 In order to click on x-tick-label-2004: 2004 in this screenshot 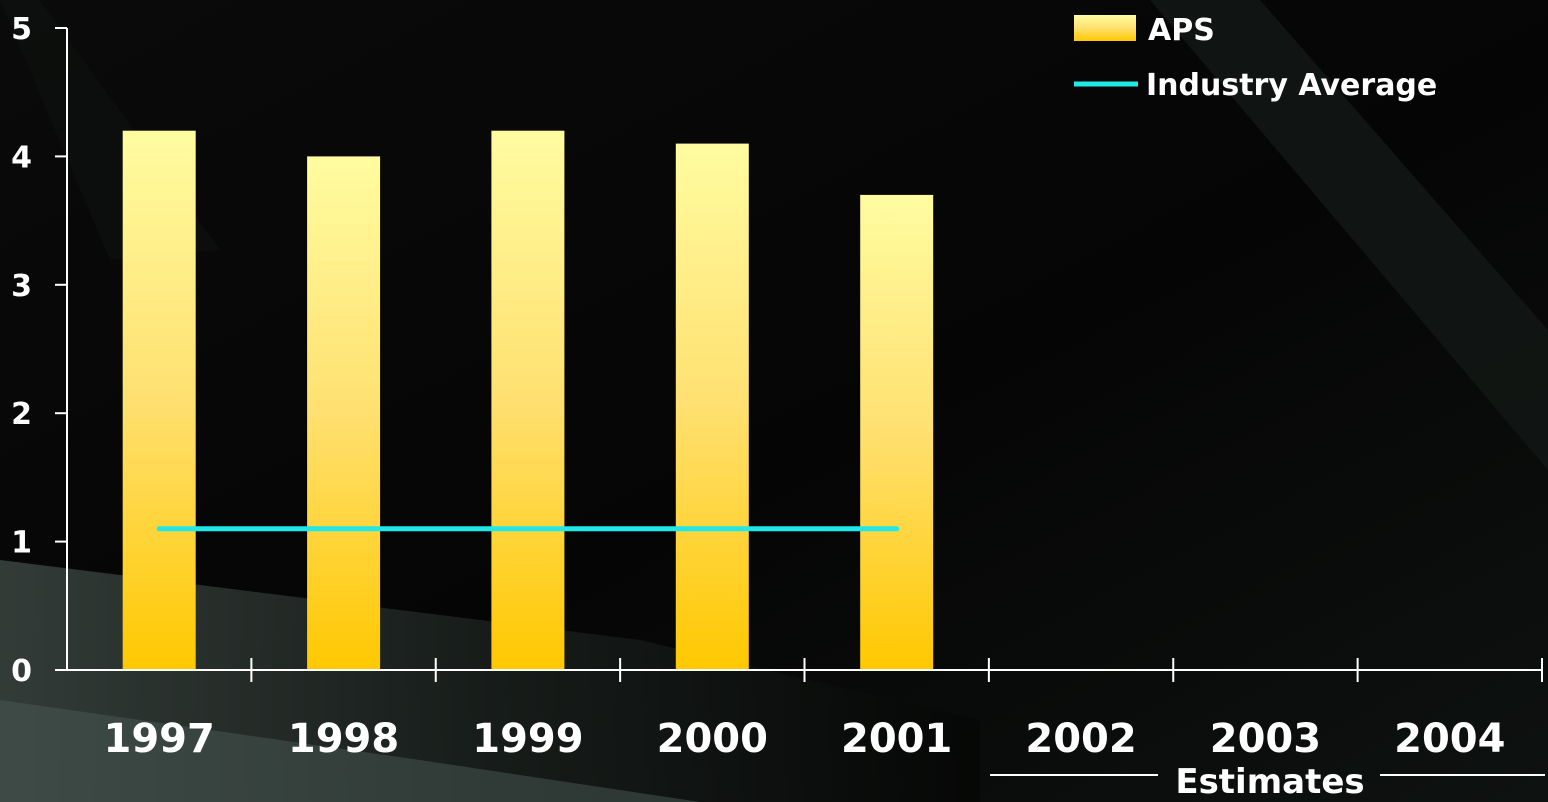, I will do `click(1449, 739)`.